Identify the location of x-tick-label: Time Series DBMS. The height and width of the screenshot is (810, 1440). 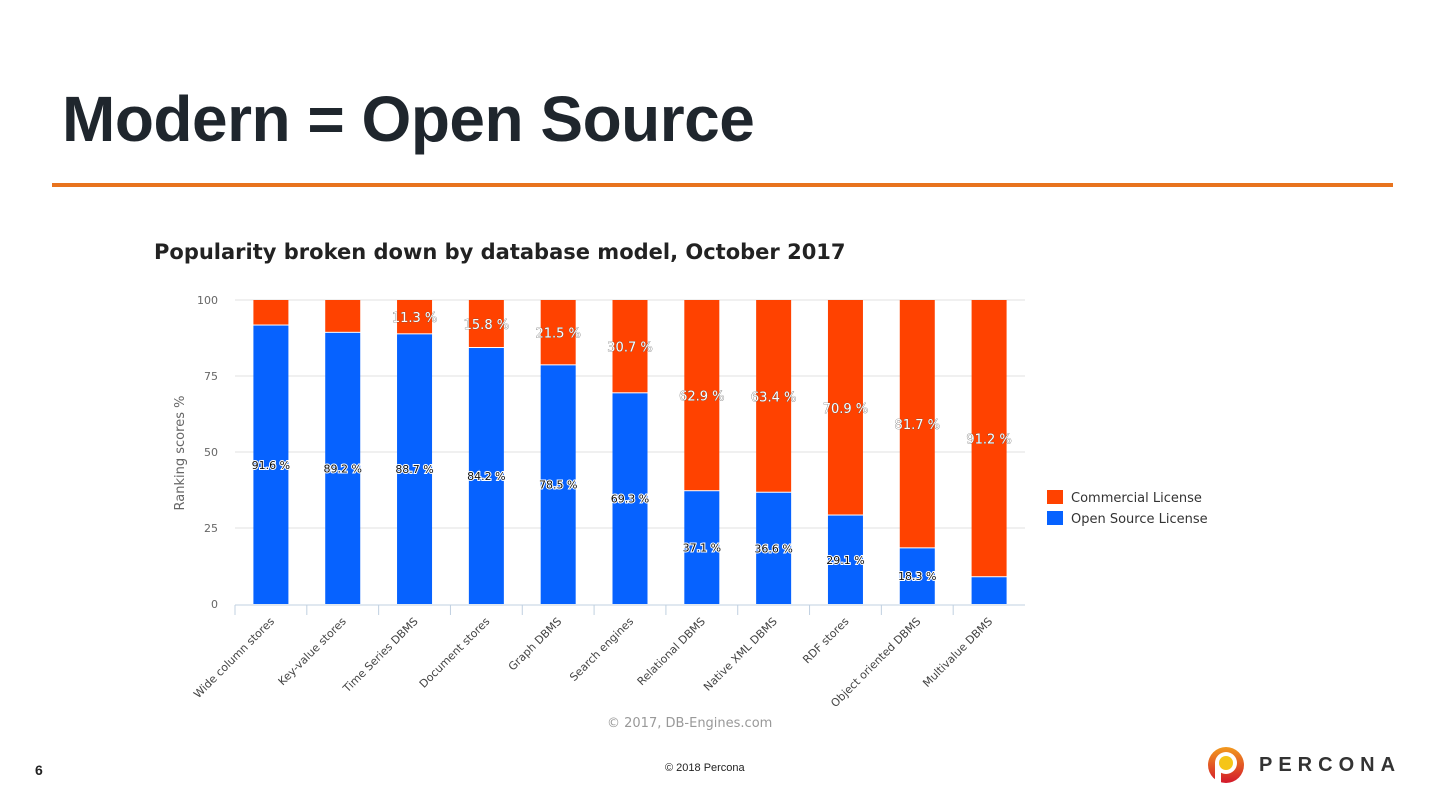
(380, 655).